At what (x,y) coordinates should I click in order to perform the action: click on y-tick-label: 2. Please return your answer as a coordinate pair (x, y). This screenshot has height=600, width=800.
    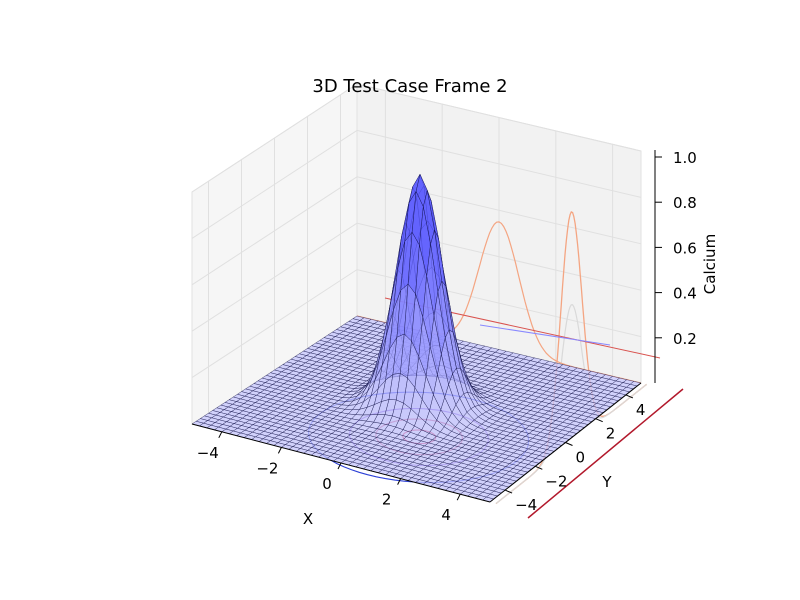
    Looking at the image, I should click on (611, 434).